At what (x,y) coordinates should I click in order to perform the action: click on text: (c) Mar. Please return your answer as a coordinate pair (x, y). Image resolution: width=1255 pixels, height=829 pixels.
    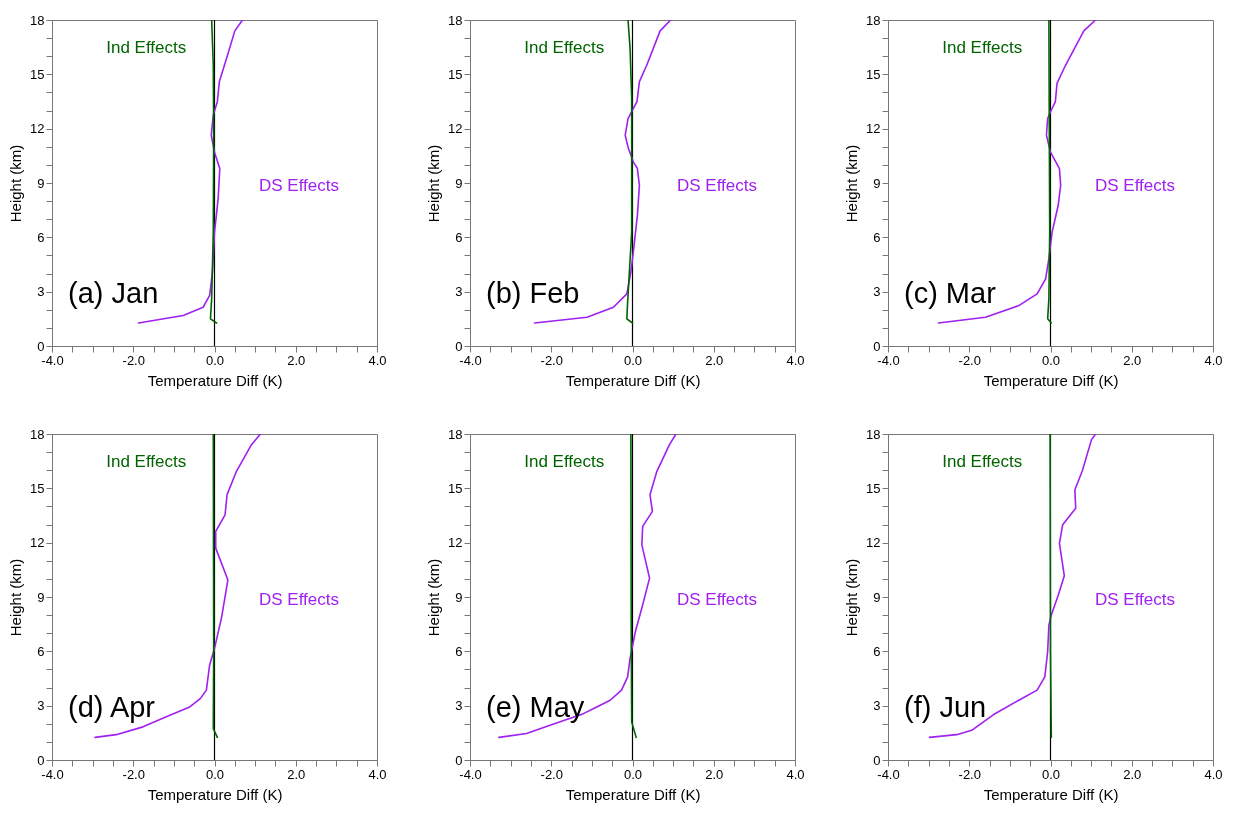
    Looking at the image, I should click on (950, 293).